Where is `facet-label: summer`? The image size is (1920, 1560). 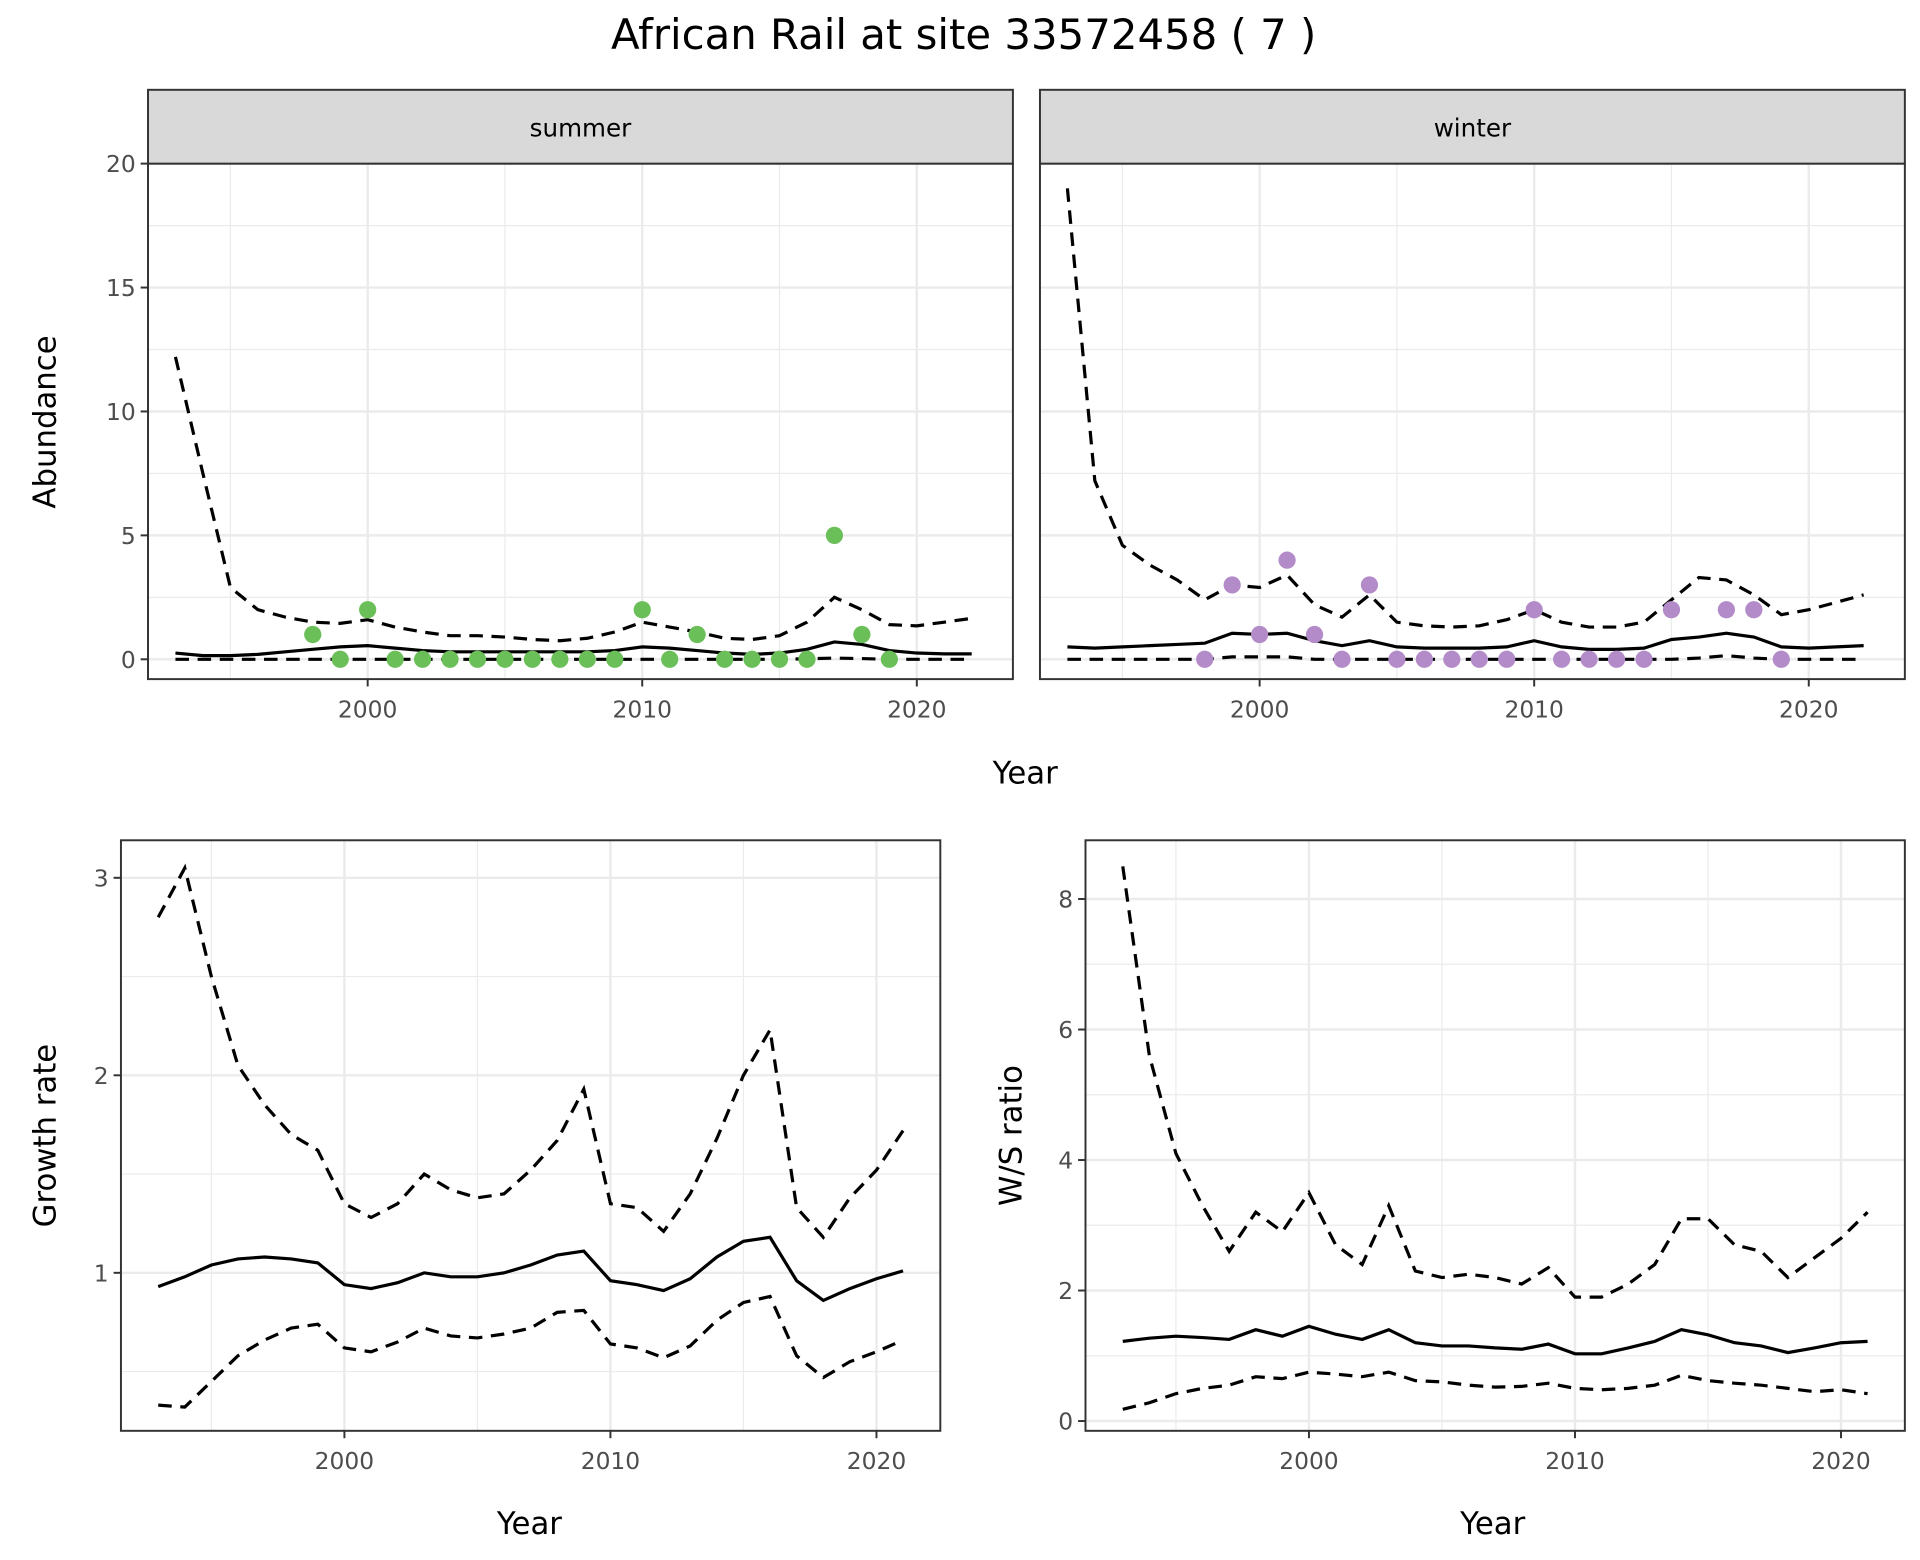
facet-label: summer is located at coordinates (581, 128).